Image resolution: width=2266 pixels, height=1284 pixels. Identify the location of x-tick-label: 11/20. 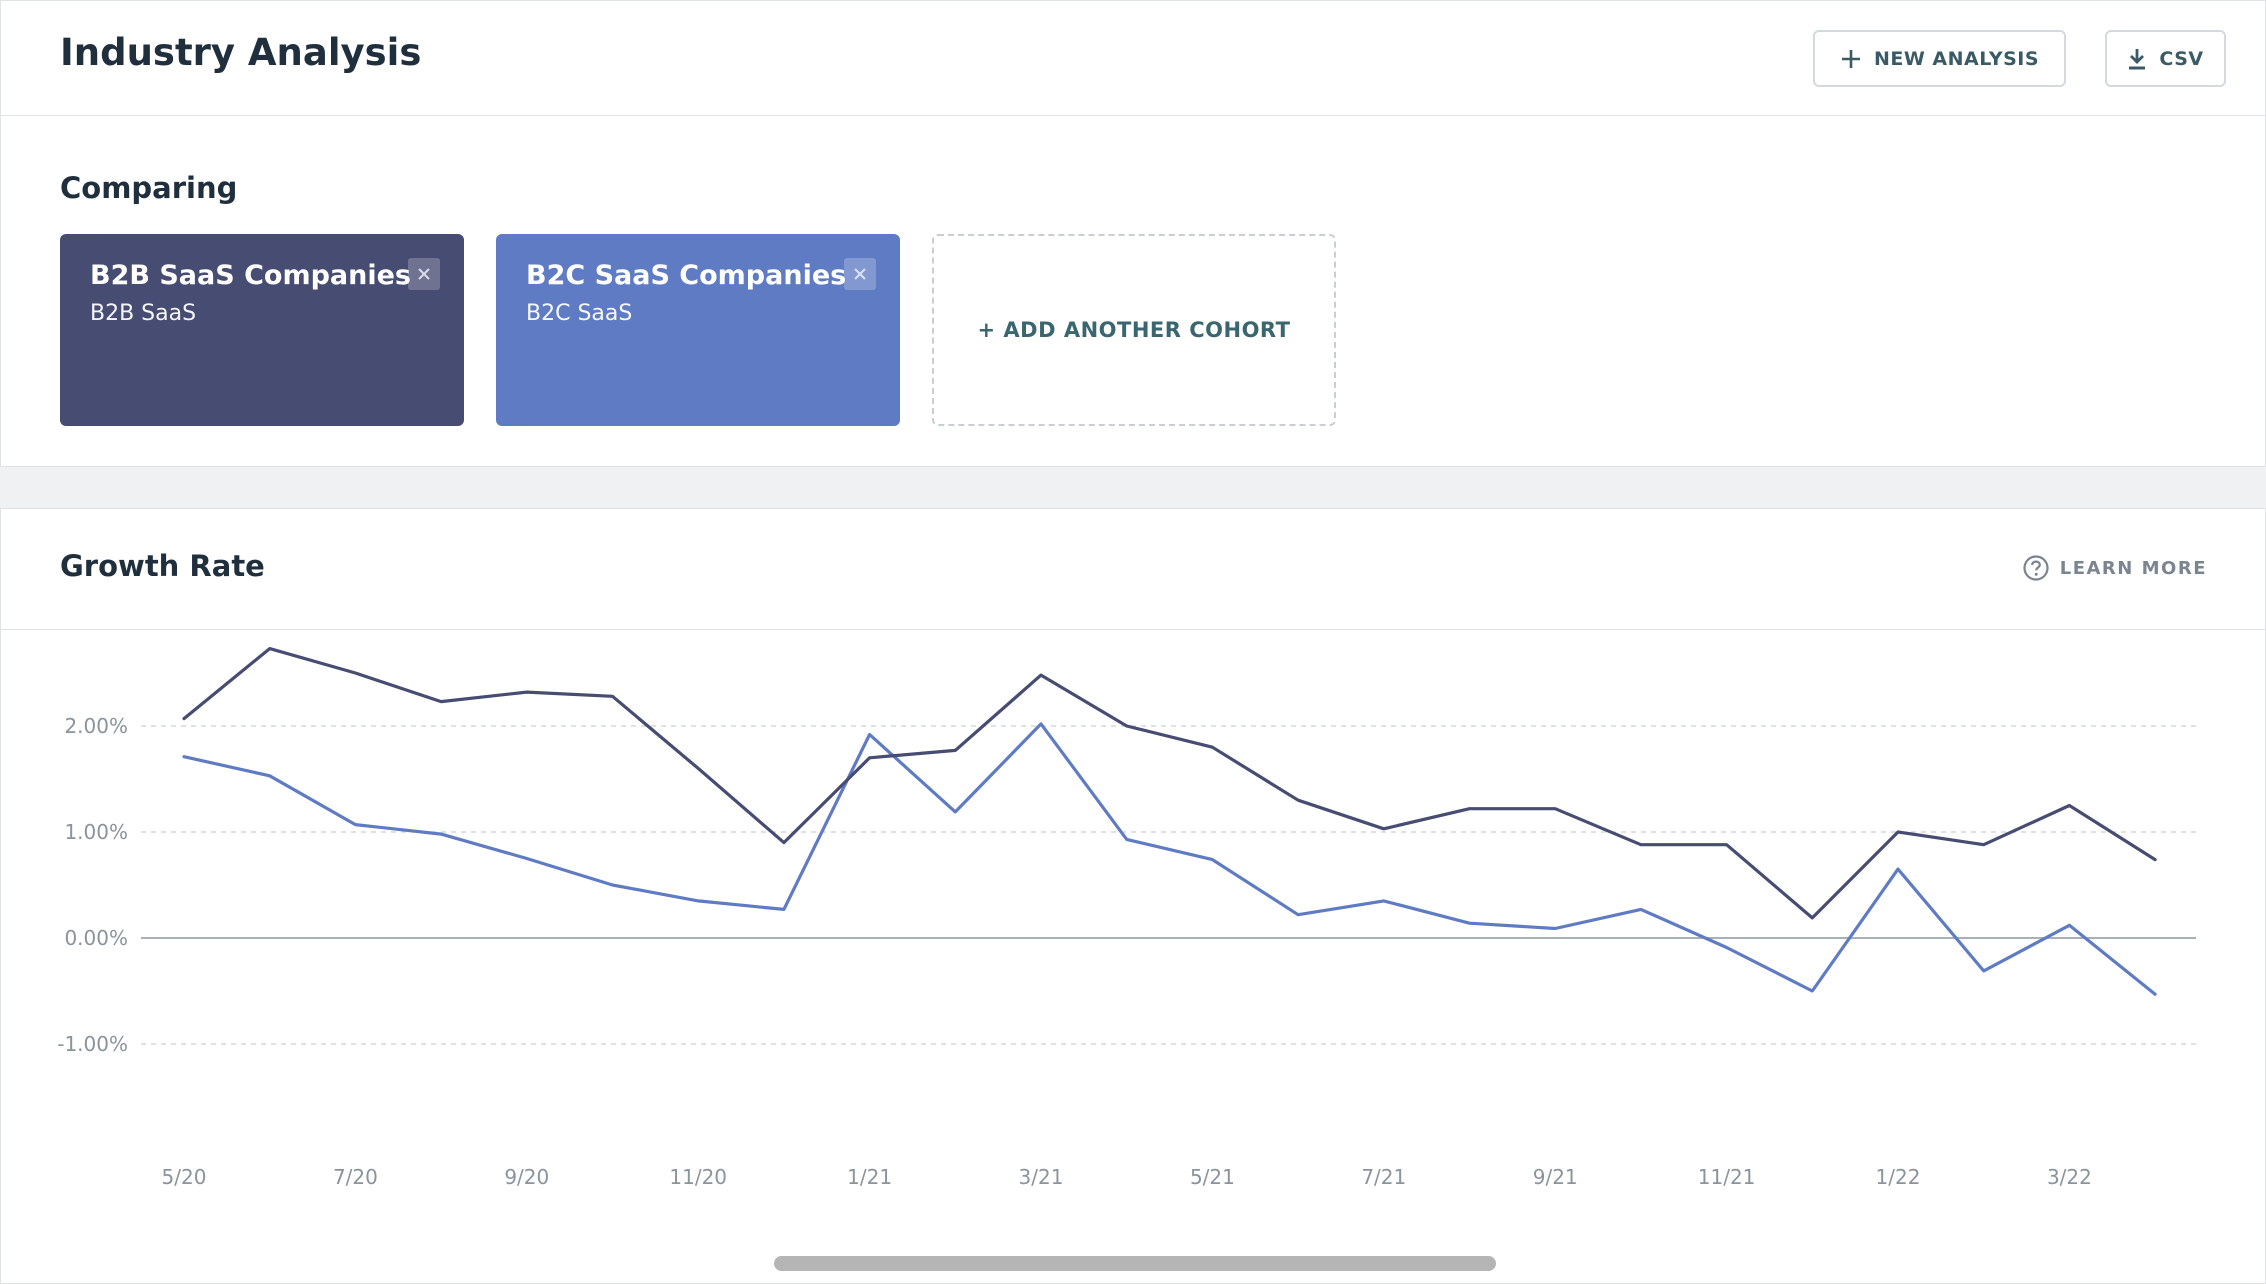
(698, 1177).